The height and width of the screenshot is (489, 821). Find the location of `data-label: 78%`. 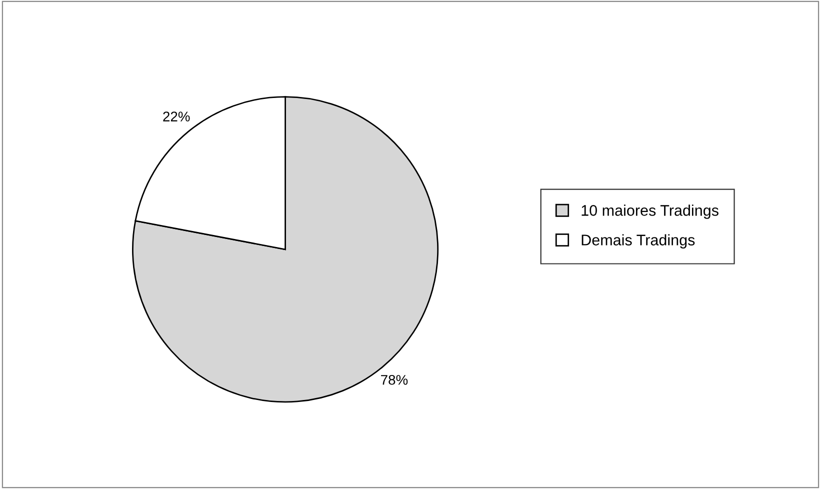

data-label: 78% is located at coordinates (394, 379).